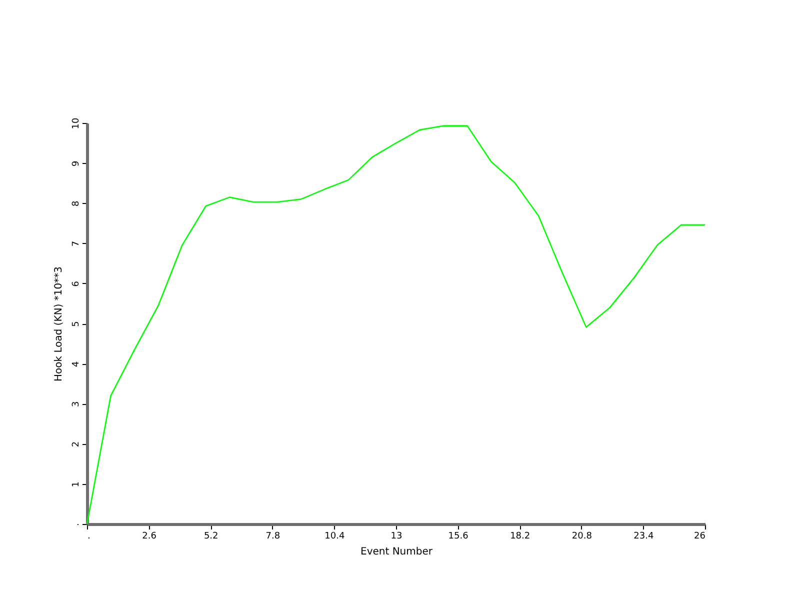 This screenshot has height=612, width=792. Describe the element at coordinates (520, 537) in the screenshot. I see `x-tick-label: 18.2` at that location.